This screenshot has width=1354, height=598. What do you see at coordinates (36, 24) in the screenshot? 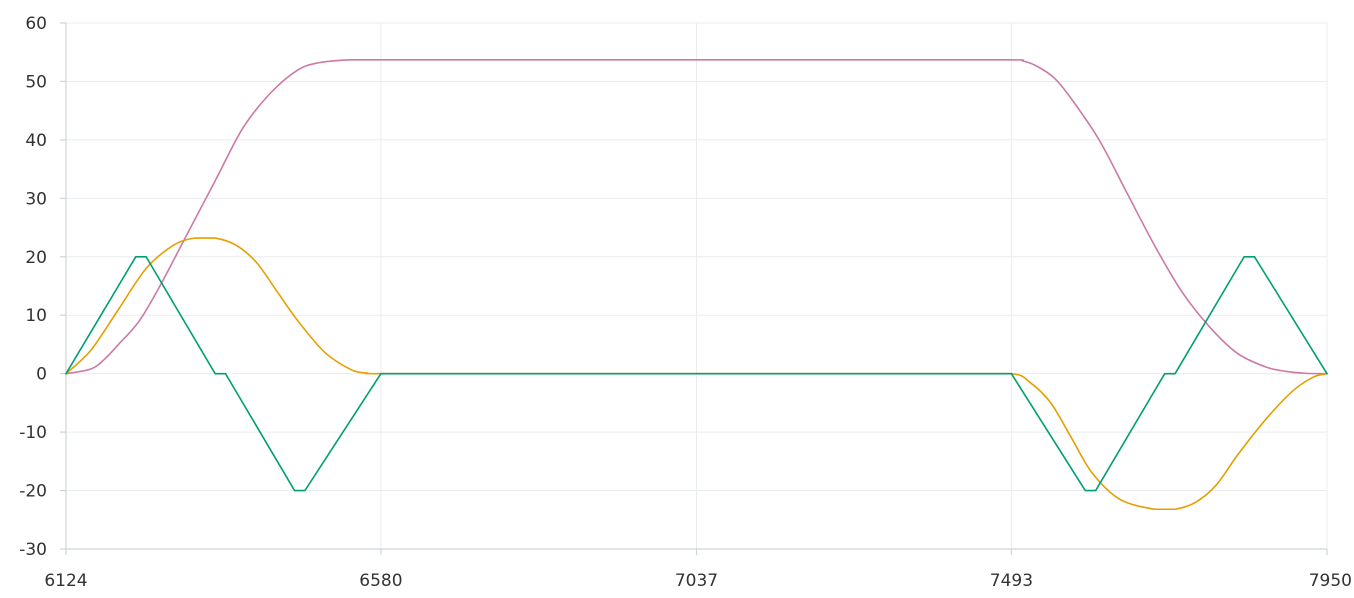
I see `y-tick-label: 60` at bounding box center [36, 24].